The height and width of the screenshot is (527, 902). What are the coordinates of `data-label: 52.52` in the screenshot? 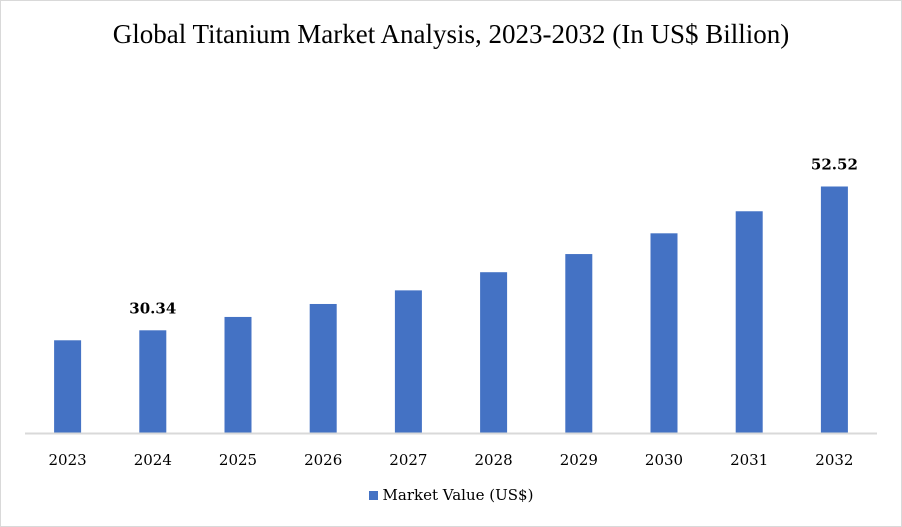 It's located at (834, 164).